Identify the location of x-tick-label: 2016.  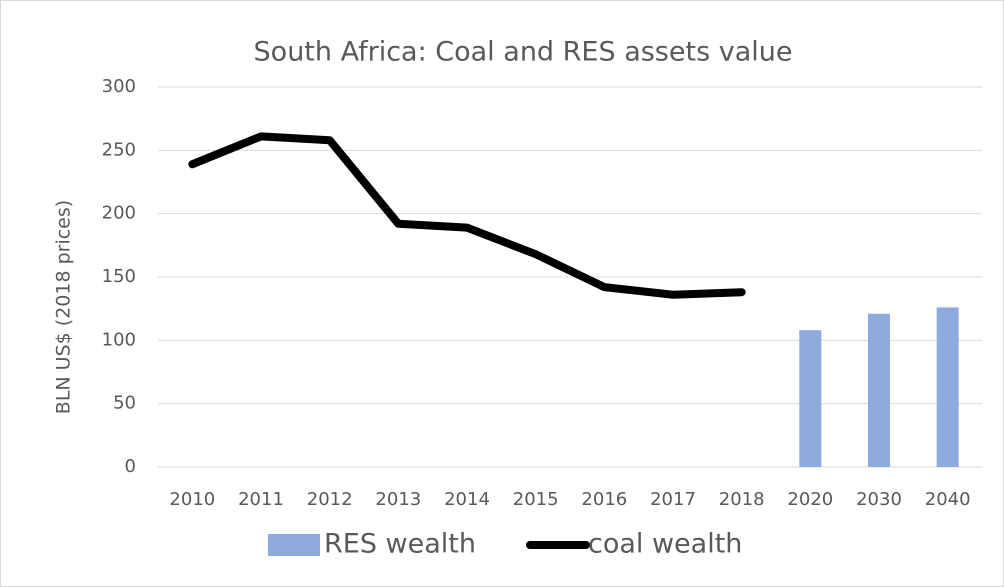
(604, 499).